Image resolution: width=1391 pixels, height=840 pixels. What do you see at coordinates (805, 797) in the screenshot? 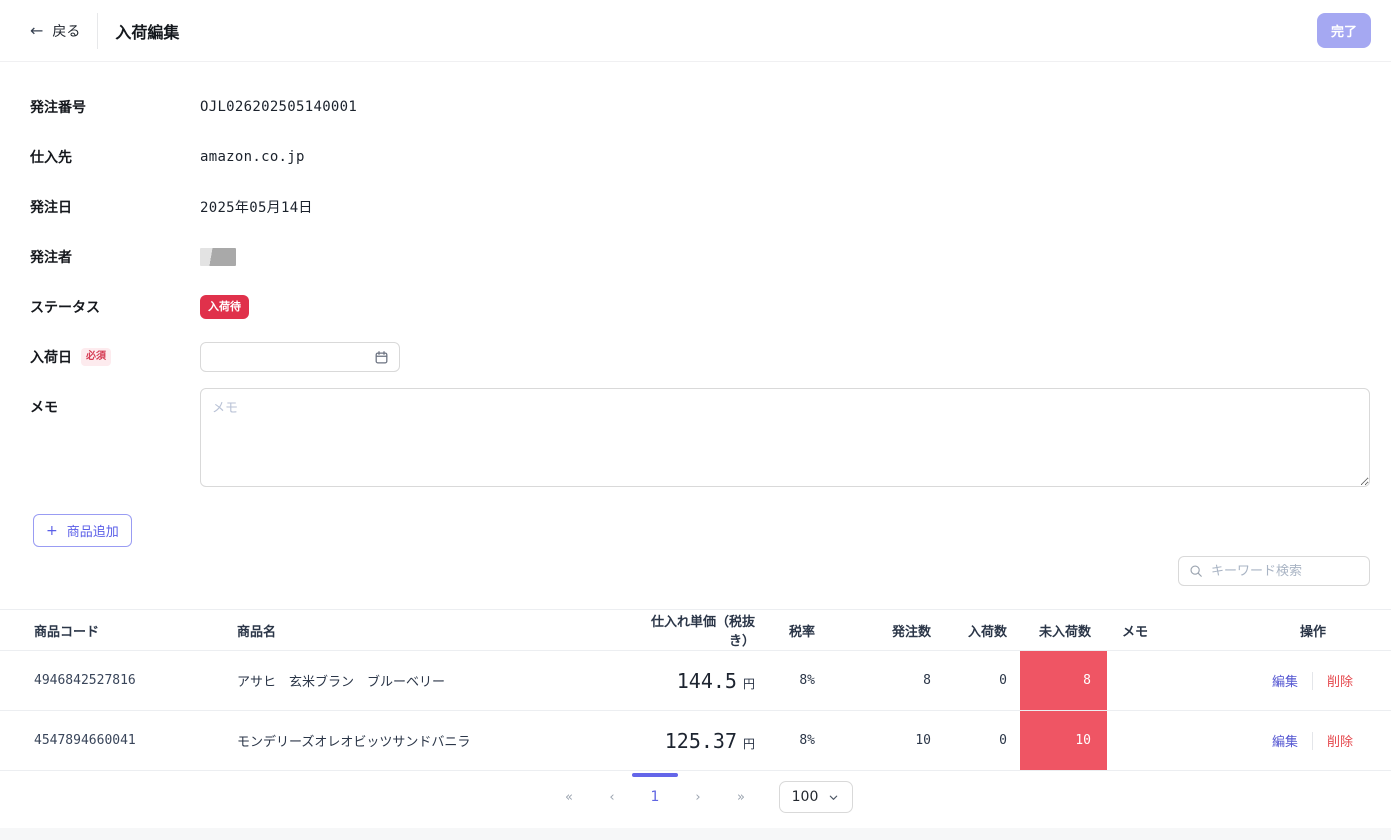
I see `page-size-value: 100` at bounding box center [805, 797].